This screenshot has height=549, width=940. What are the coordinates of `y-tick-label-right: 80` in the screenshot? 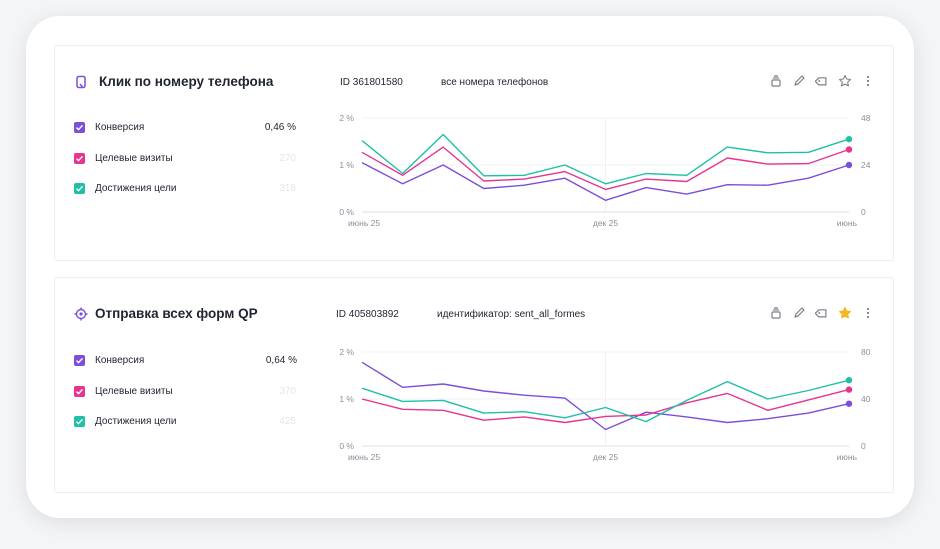 It's located at (866, 352).